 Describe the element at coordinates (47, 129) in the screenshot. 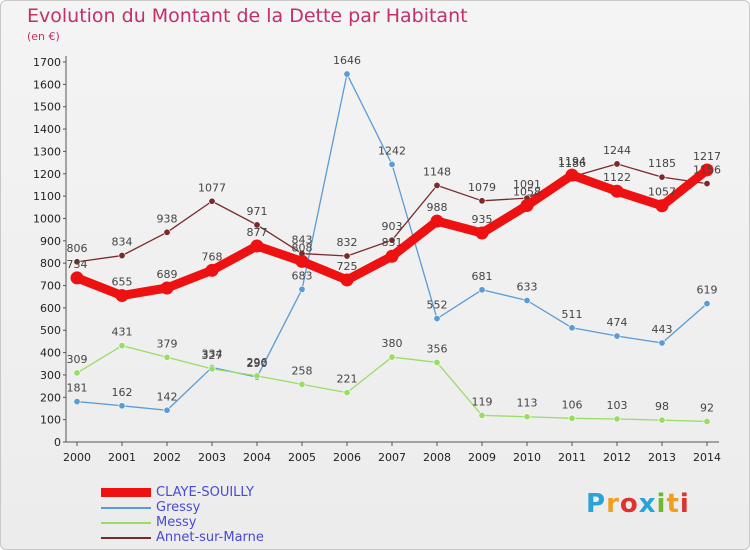

I see `y-tick-label: 1400` at that location.